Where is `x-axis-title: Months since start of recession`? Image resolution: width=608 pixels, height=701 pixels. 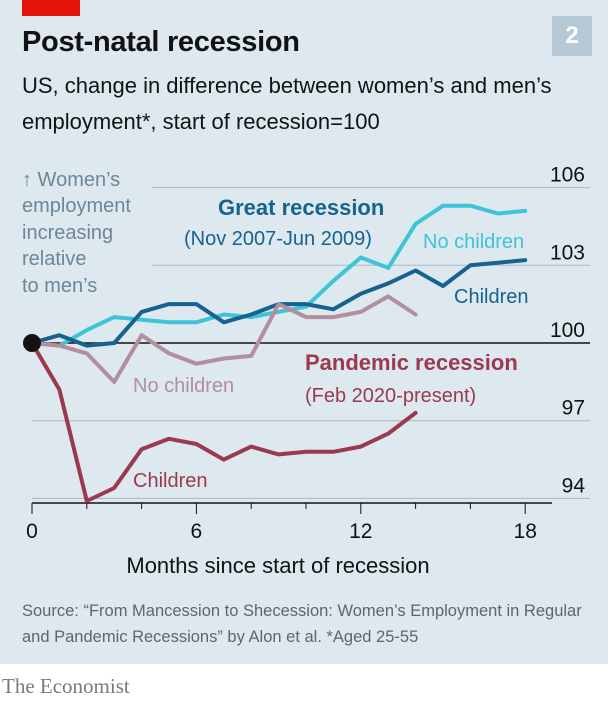 x-axis-title: Months since start of recession is located at coordinates (278, 565).